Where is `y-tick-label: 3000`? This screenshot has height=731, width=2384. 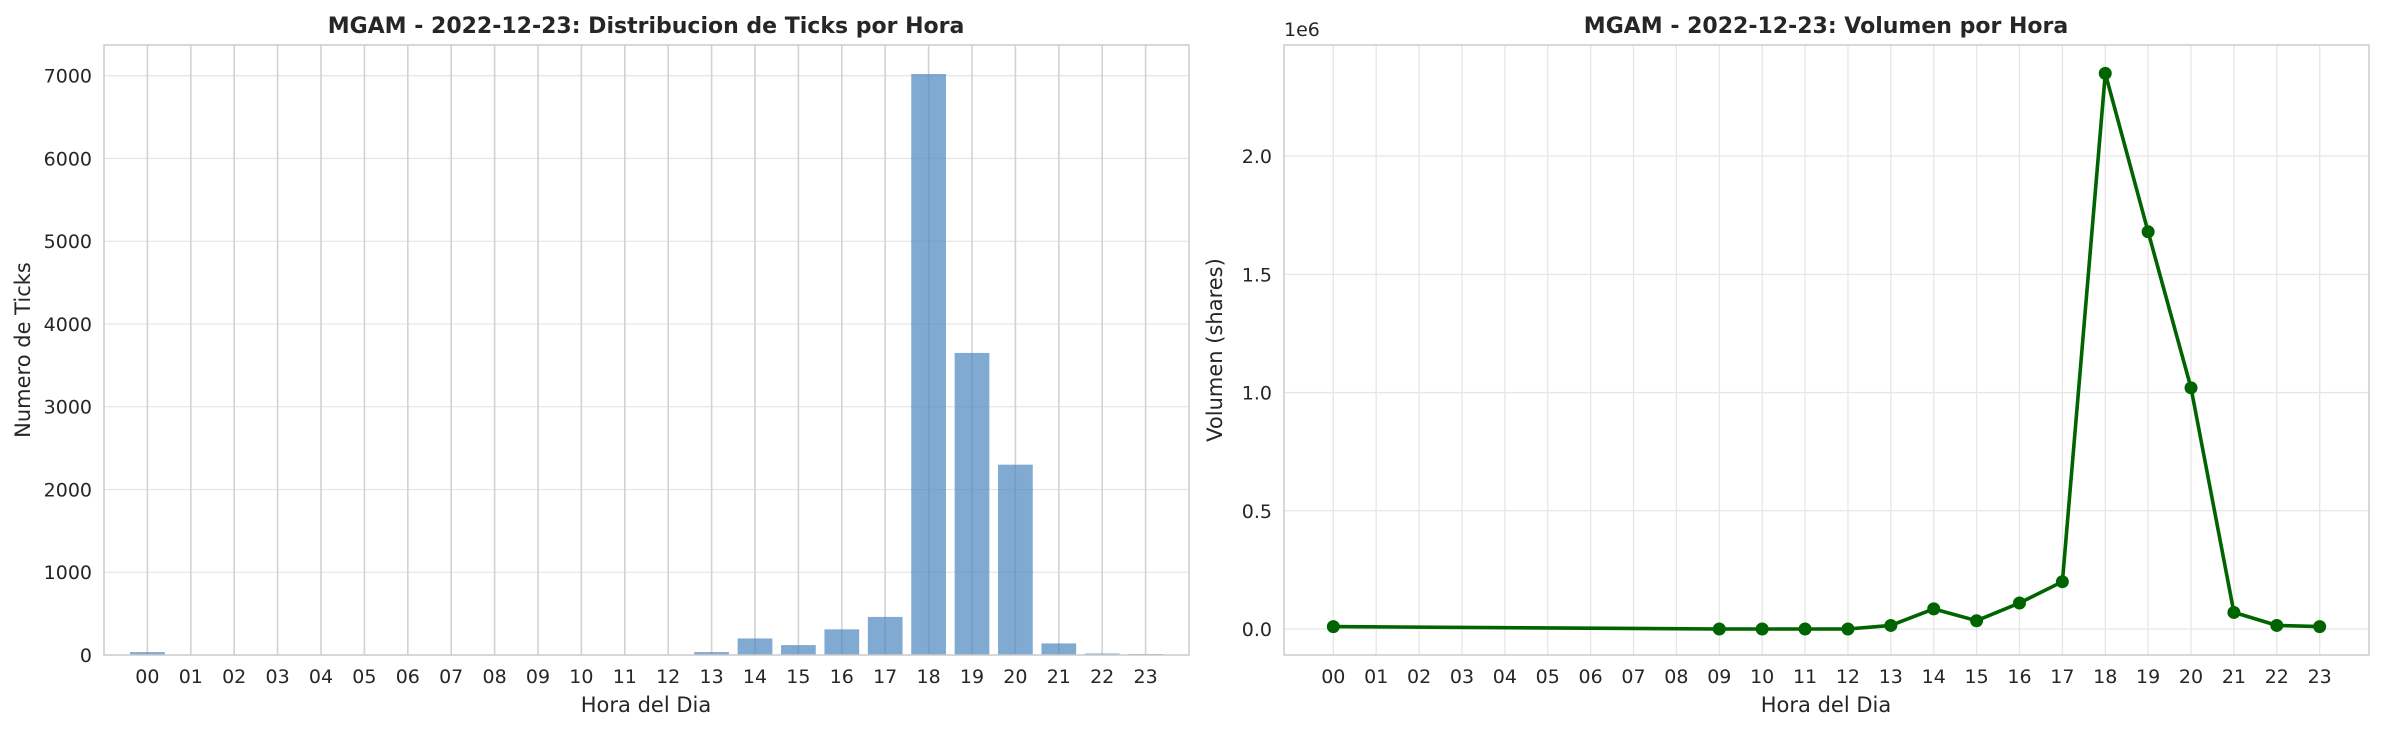
y-tick-label: 3000 is located at coordinates (68, 408).